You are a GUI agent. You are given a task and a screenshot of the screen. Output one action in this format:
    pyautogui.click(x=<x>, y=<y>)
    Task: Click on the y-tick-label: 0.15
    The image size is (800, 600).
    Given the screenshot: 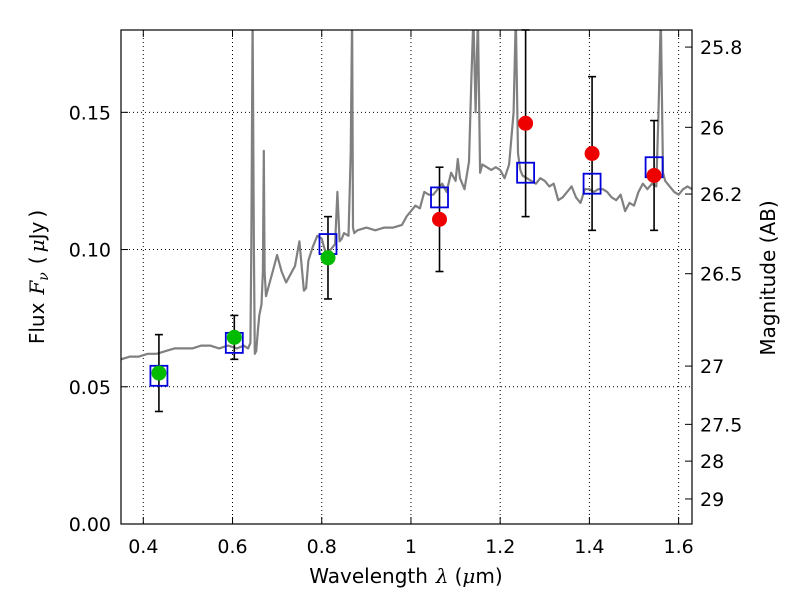 What is the action you would take?
    pyautogui.click(x=90, y=113)
    